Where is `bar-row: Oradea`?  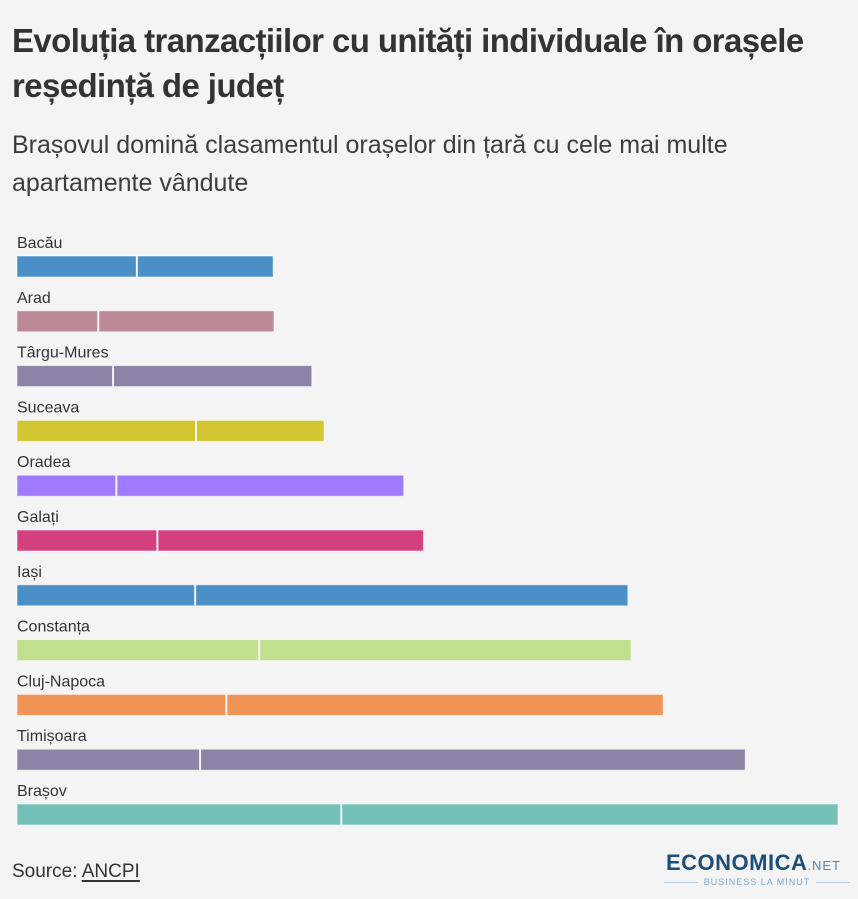 bar-row: Oradea is located at coordinates (210, 475).